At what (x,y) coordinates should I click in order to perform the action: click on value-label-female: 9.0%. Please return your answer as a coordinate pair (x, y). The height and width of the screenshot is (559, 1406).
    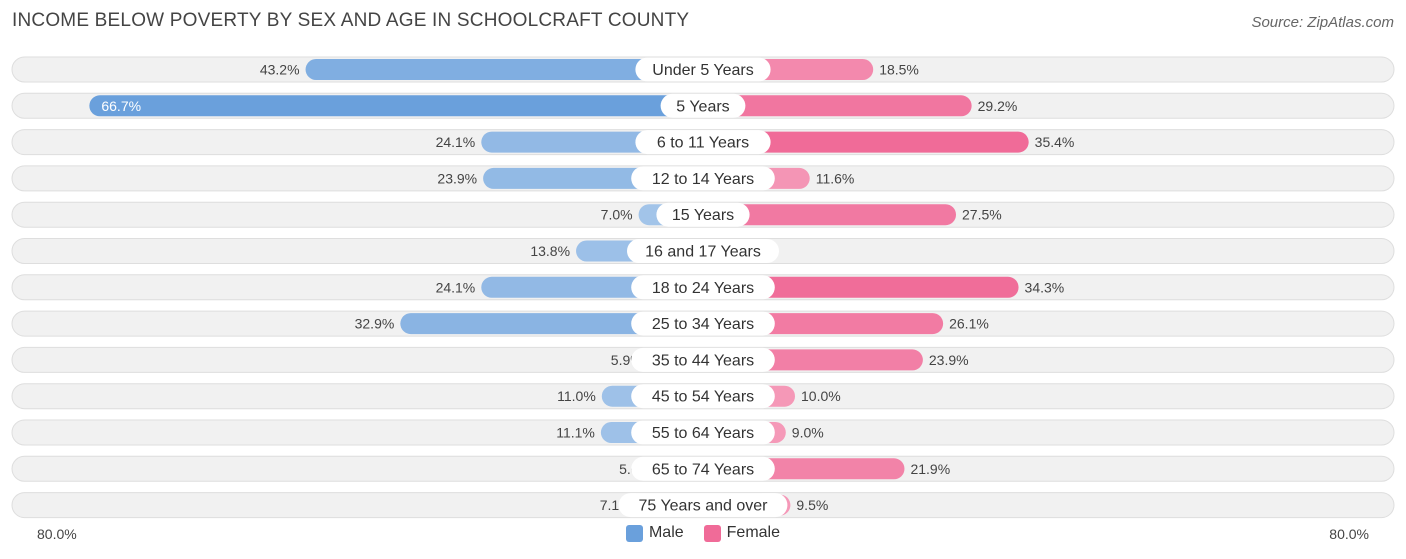
    Looking at the image, I should click on (808, 433).